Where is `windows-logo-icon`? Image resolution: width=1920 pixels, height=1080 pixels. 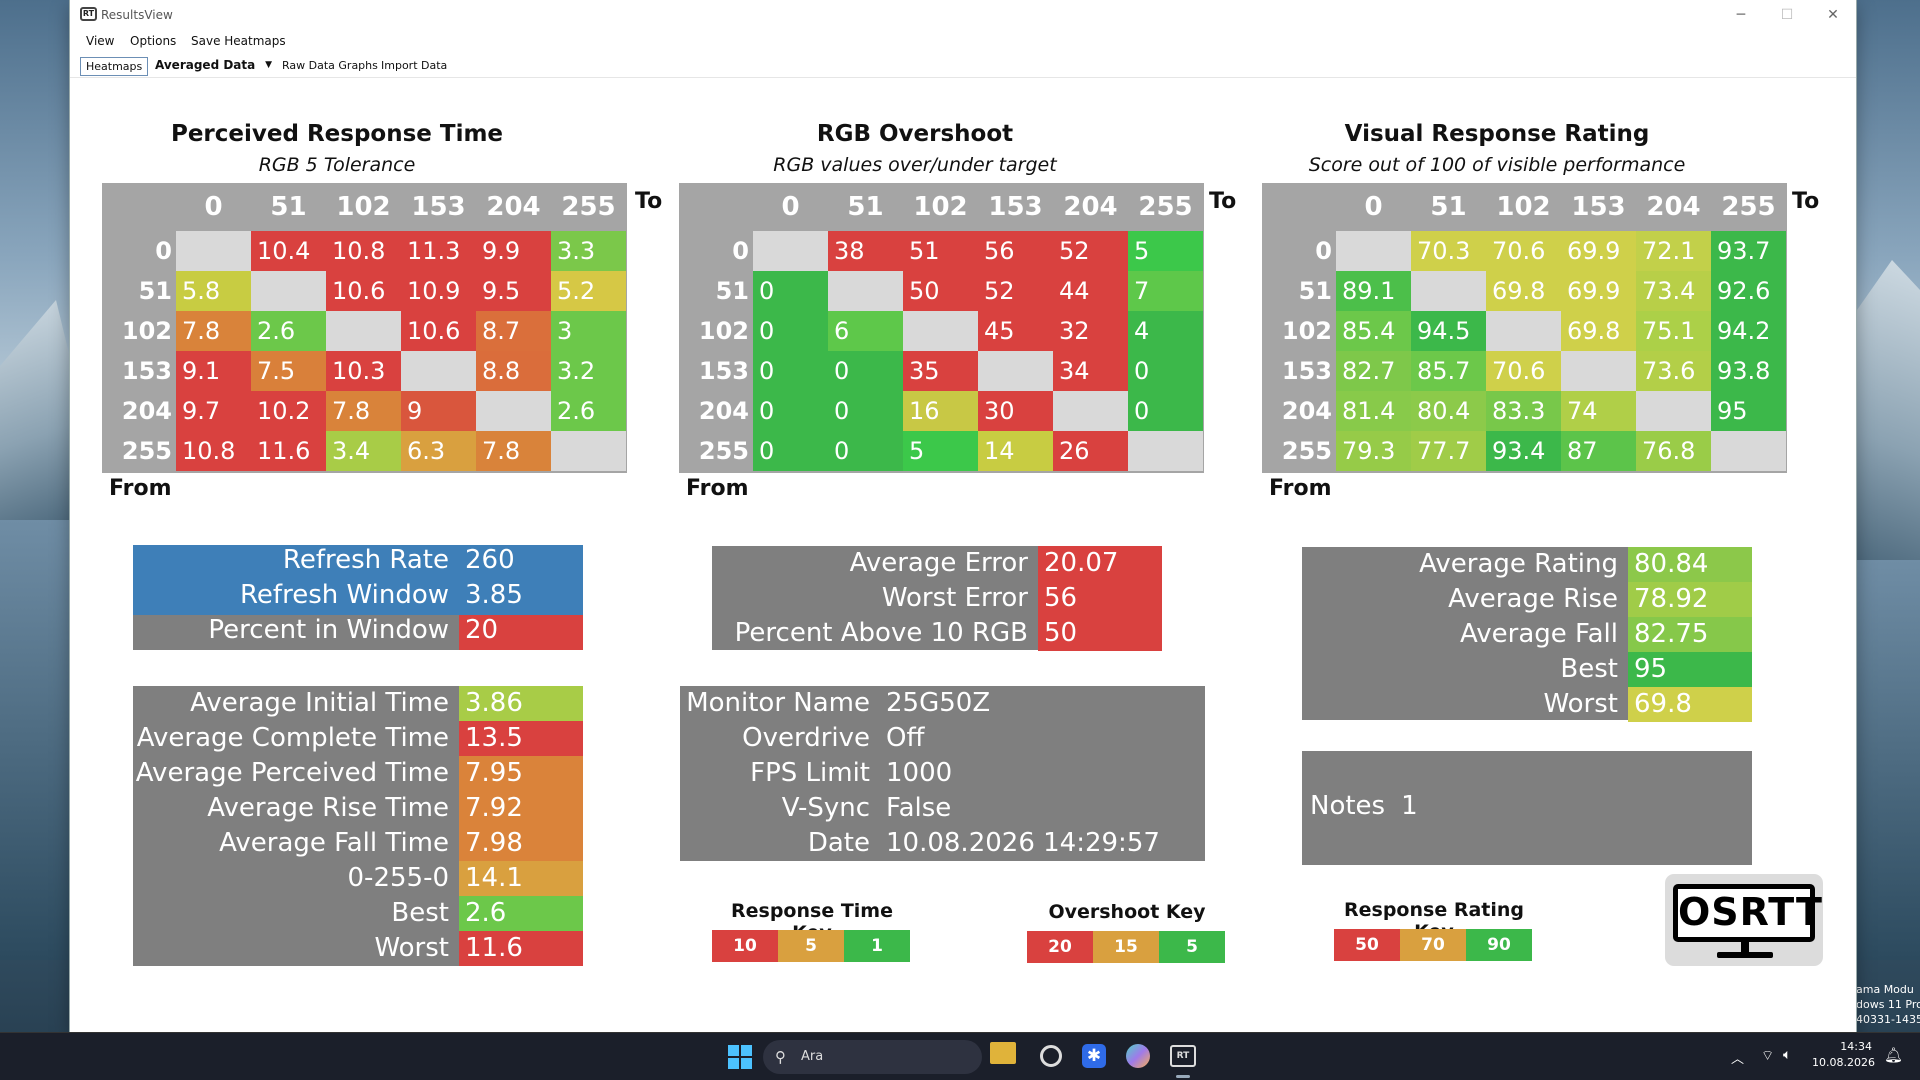 windows-logo-icon is located at coordinates (740, 1057).